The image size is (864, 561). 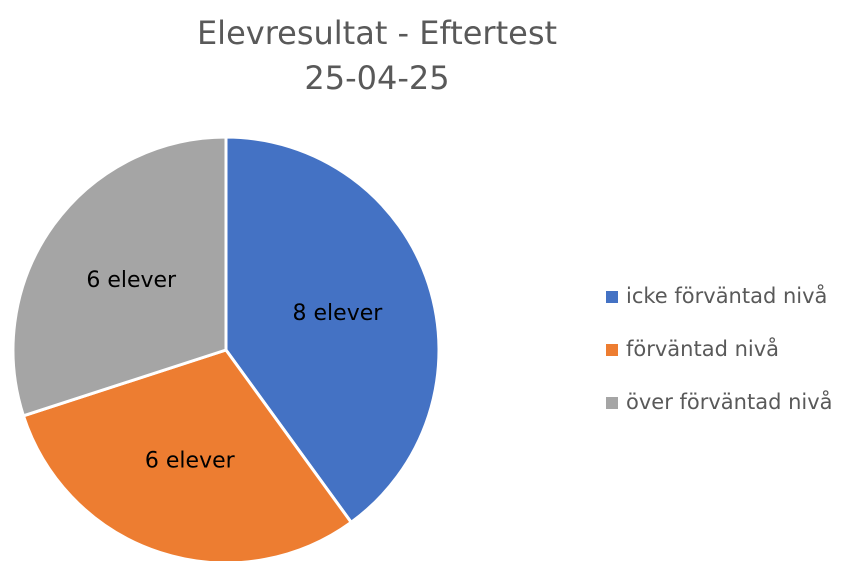 What do you see at coordinates (376, 78) in the screenshot?
I see `chart-subtitle: 25-04-25` at bounding box center [376, 78].